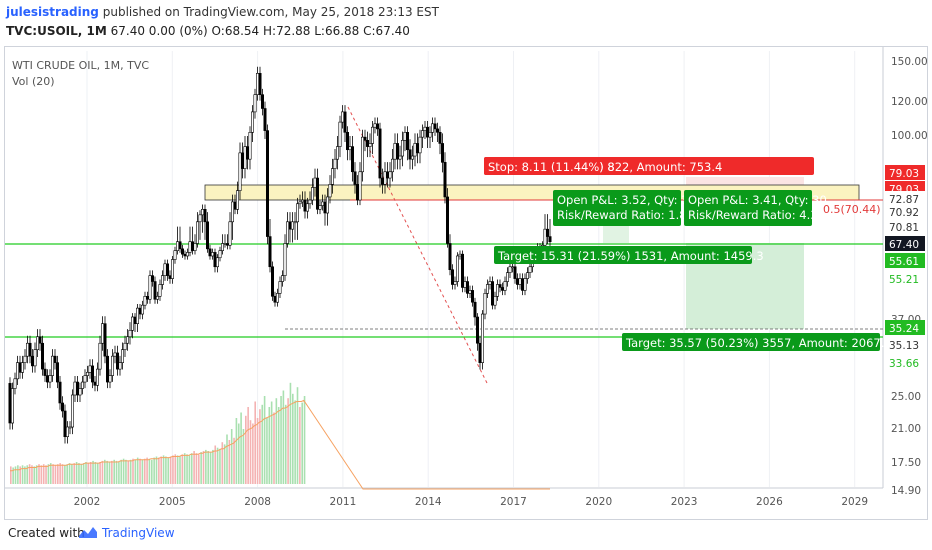  Describe the element at coordinates (906, 491) in the screenshot. I see `y-tick-label: 14.90` at that location.